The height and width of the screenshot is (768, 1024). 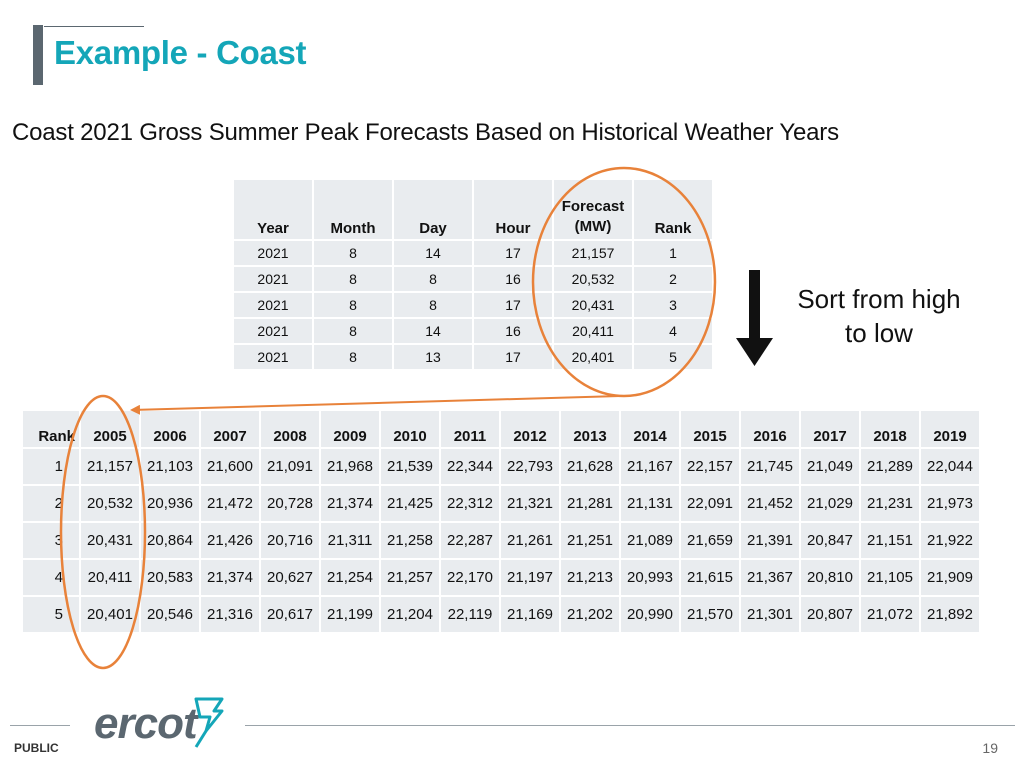 What do you see at coordinates (950, 503) in the screenshot?
I see `ranking-value-cell: 21,973` at bounding box center [950, 503].